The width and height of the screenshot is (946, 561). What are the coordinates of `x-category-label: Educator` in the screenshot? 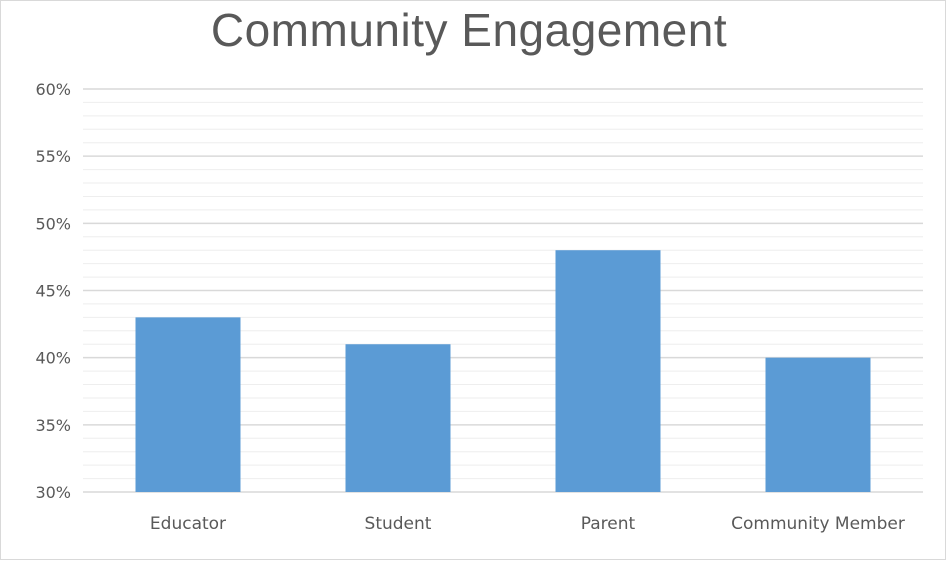 It's located at (188, 524).